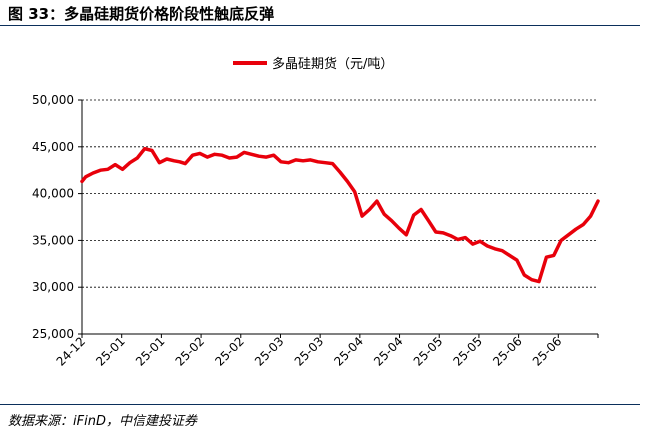 This screenshot has width=648, height=436. What do you see at coordinates (53, 287) in the screenshot?
I see `y-tick-label: 30,000` at bounding box center [53, 287].